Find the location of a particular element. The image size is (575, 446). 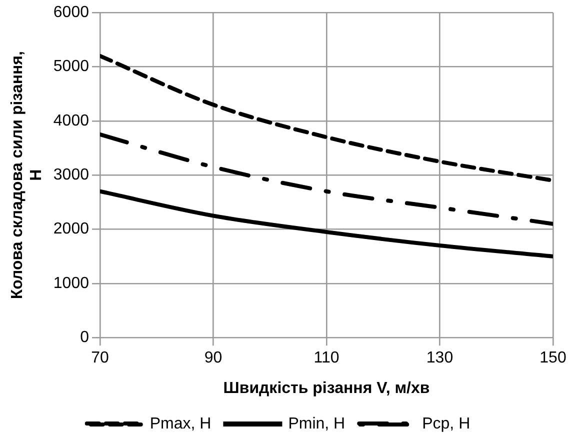

y-tick-label: 1000 is located at coordinates (71, 283).